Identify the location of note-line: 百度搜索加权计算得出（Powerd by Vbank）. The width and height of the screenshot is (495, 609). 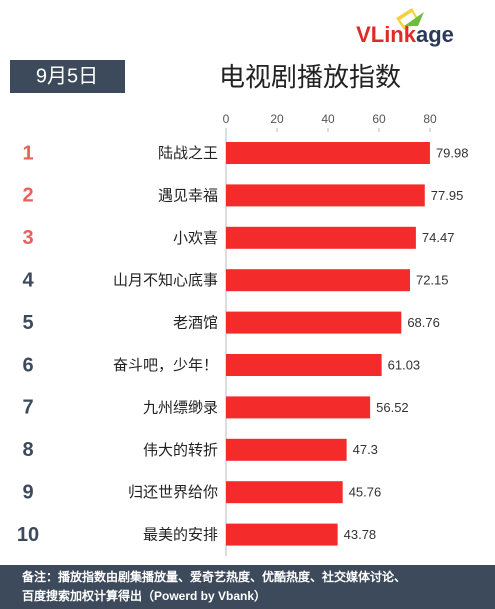
(144, 595).